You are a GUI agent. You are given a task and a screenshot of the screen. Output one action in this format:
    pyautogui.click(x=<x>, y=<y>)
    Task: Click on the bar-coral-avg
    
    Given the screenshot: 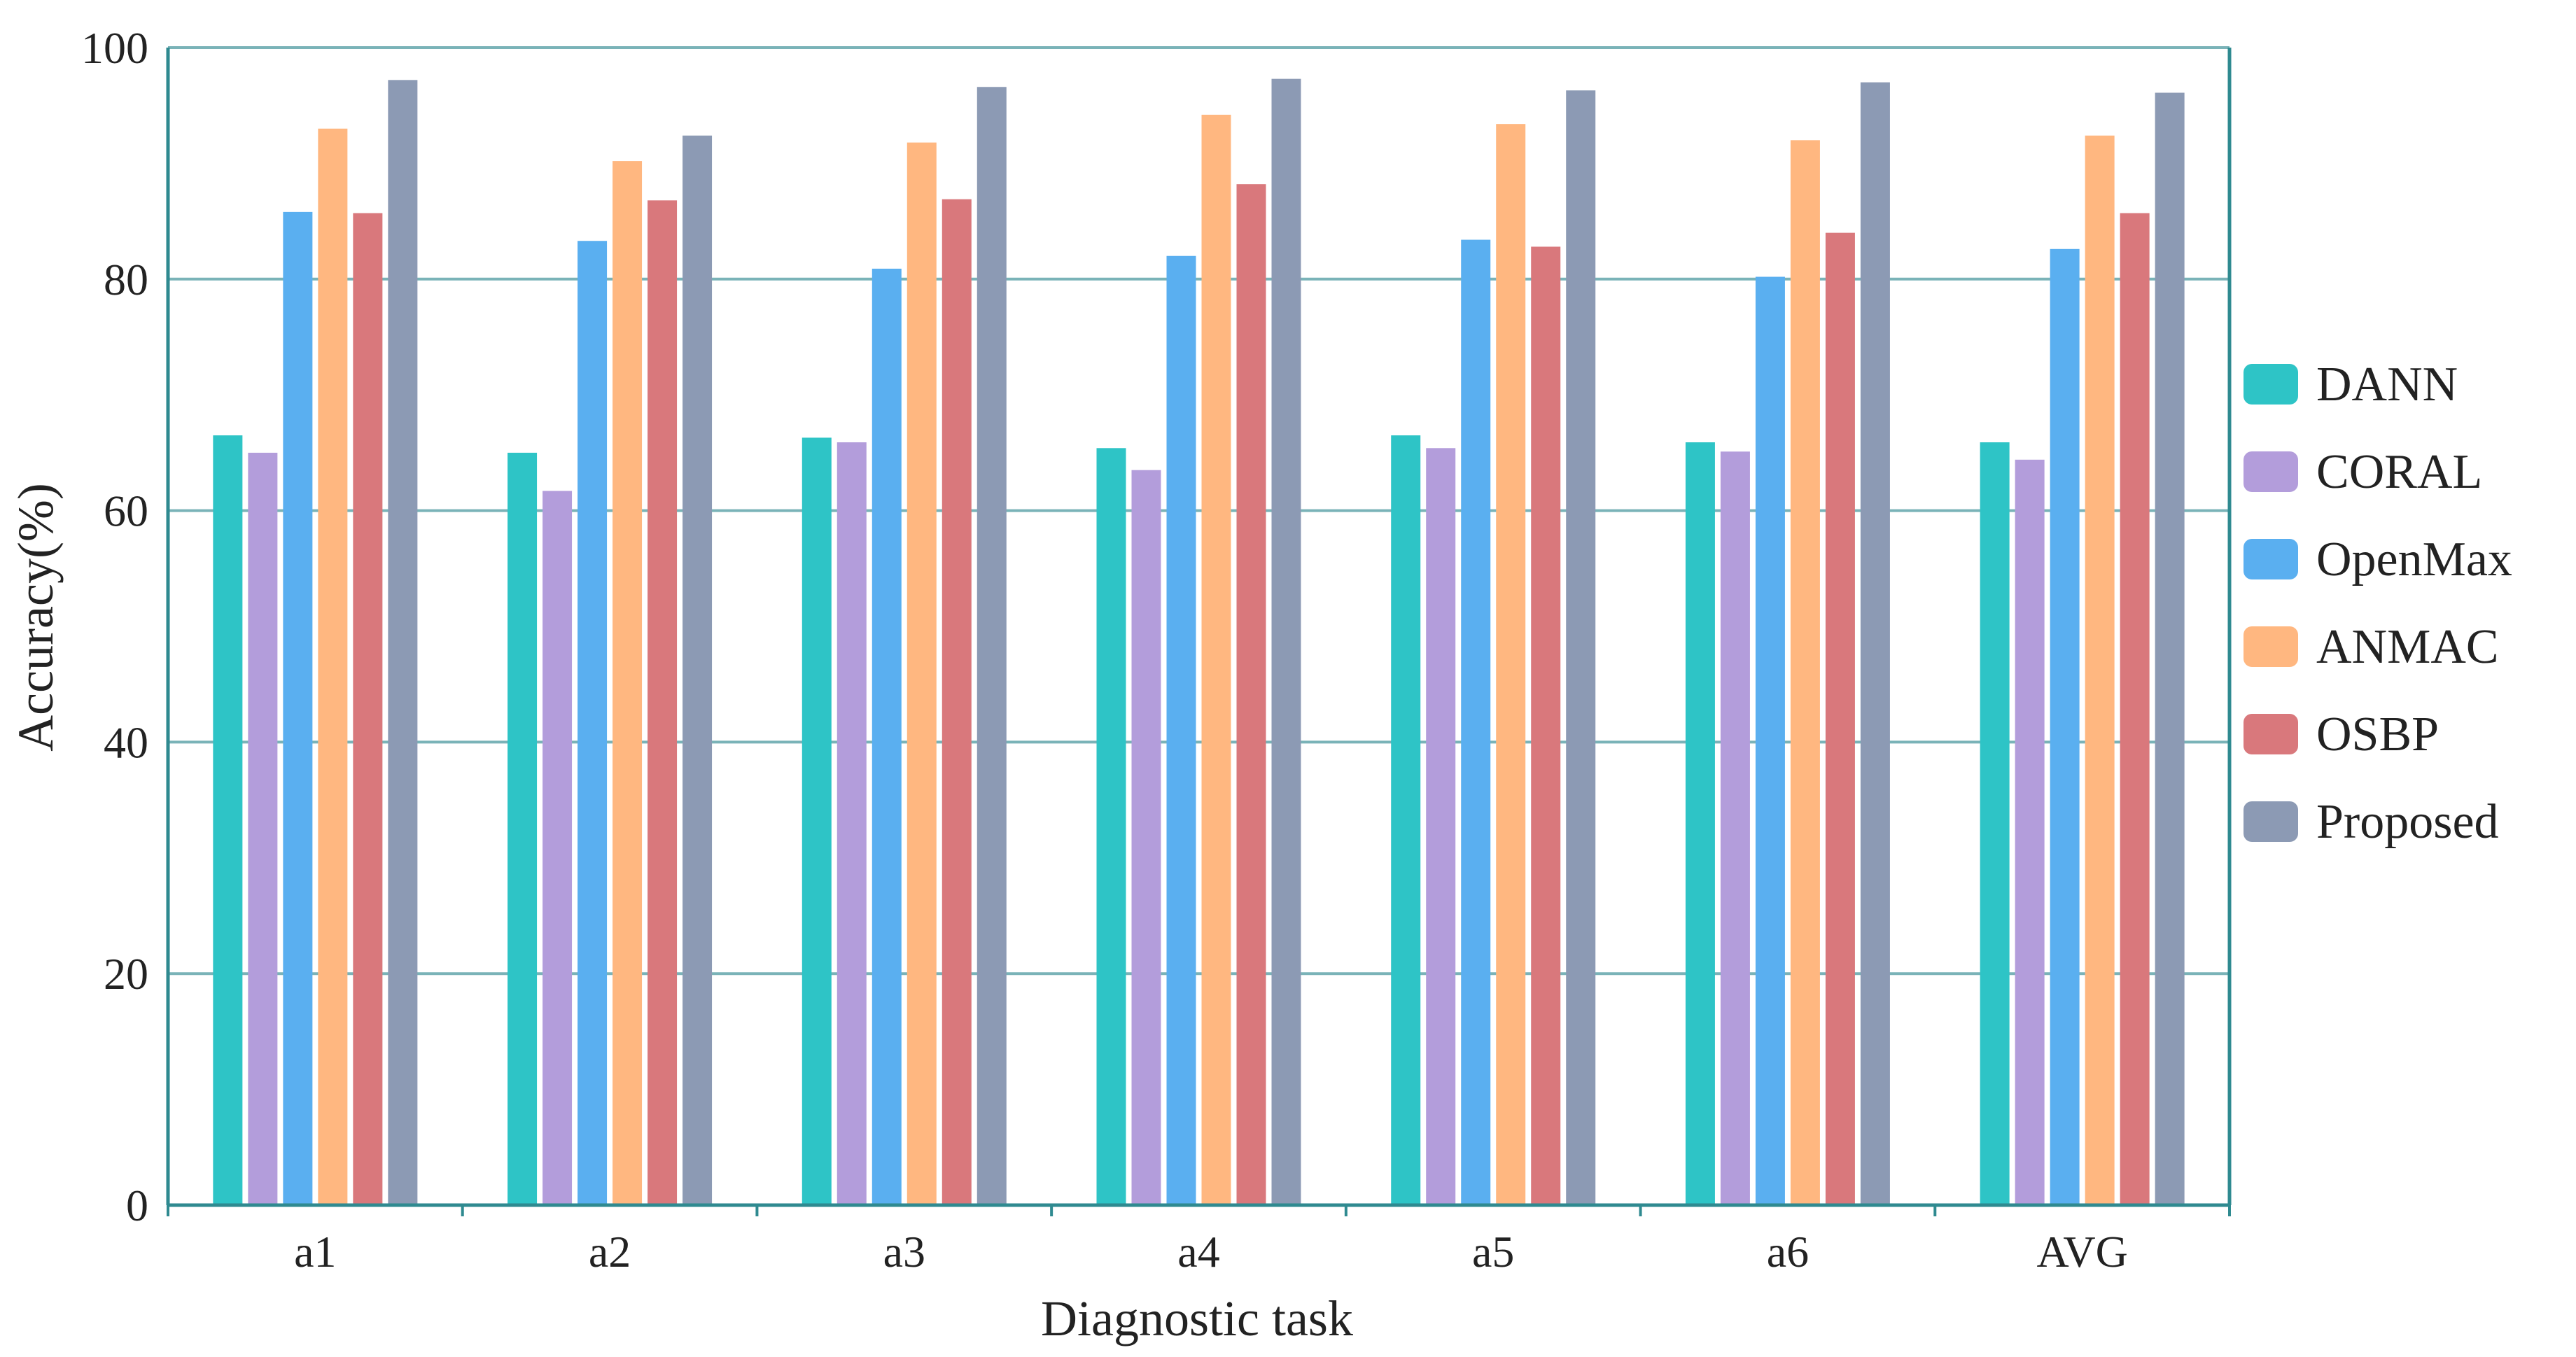 What is the action you would take?
    pyautogui.click(x=2030, y=832)
    